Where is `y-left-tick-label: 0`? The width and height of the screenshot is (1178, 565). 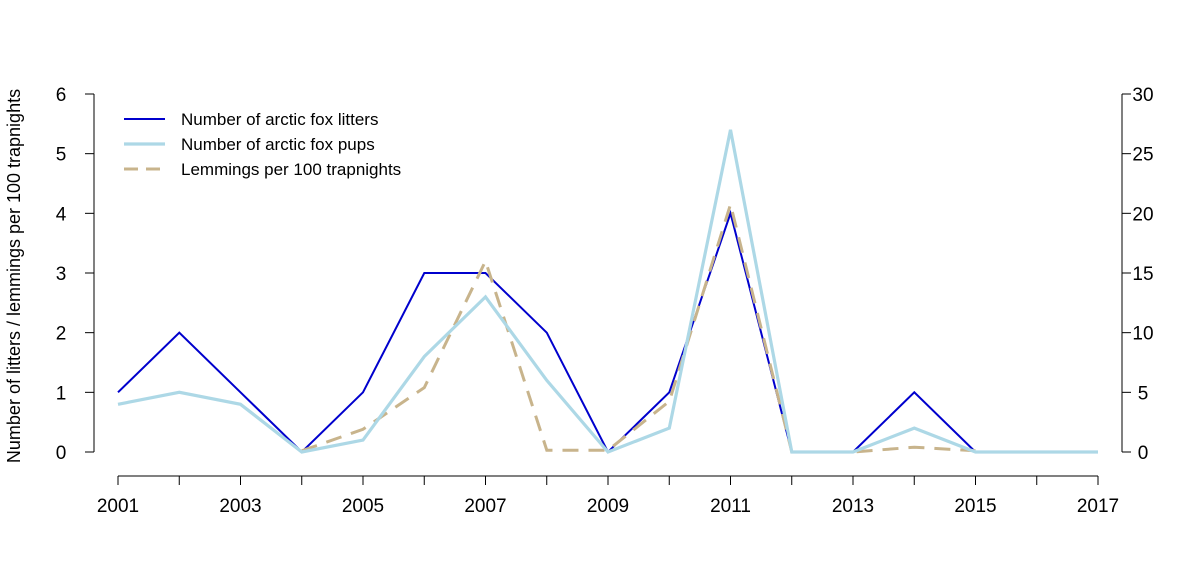 y-left-tick-label: 0 is located at coordinates (61, 453).